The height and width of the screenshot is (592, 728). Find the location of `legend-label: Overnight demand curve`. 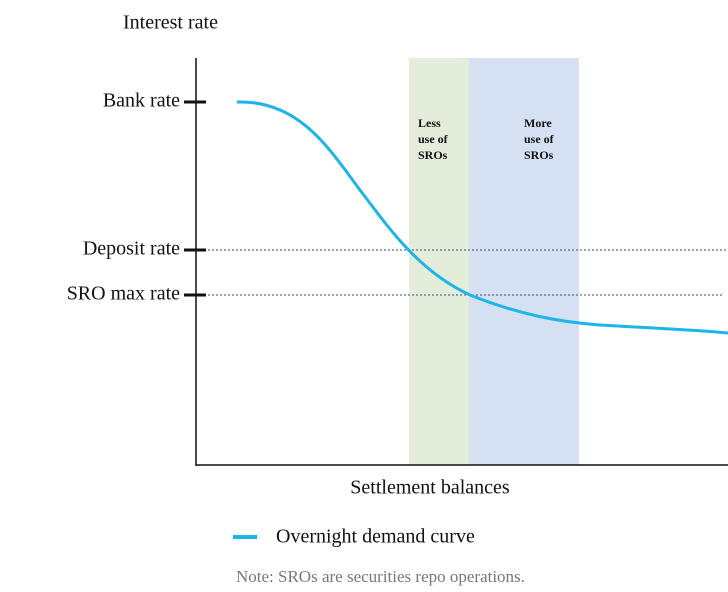

legend-label: Overnight demand curve is located at coordinates (375, 537).